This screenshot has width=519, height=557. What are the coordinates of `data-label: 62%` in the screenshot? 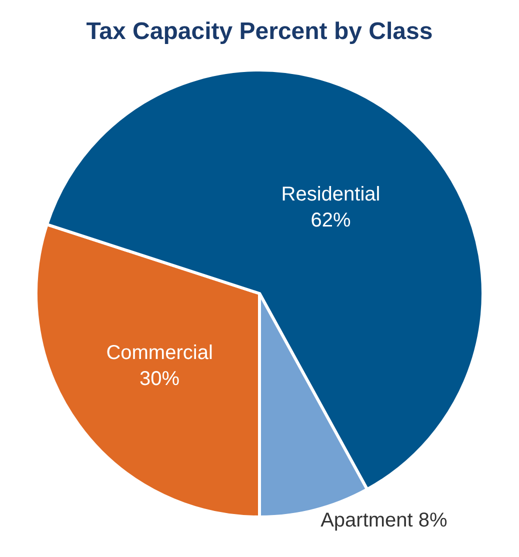 It's located at (330, 220).